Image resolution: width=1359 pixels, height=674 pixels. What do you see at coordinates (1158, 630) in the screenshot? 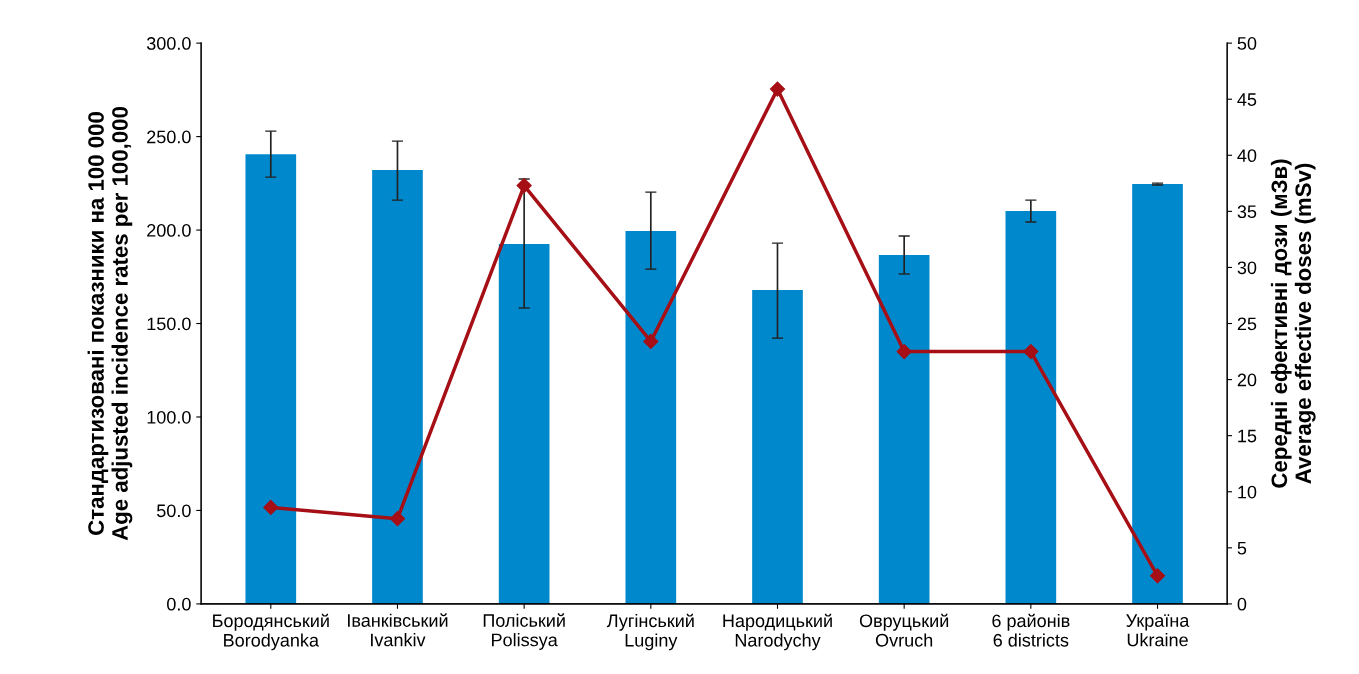
I see `x-tick-label: Україна Ukraine` at bounding box center [1158, 630].